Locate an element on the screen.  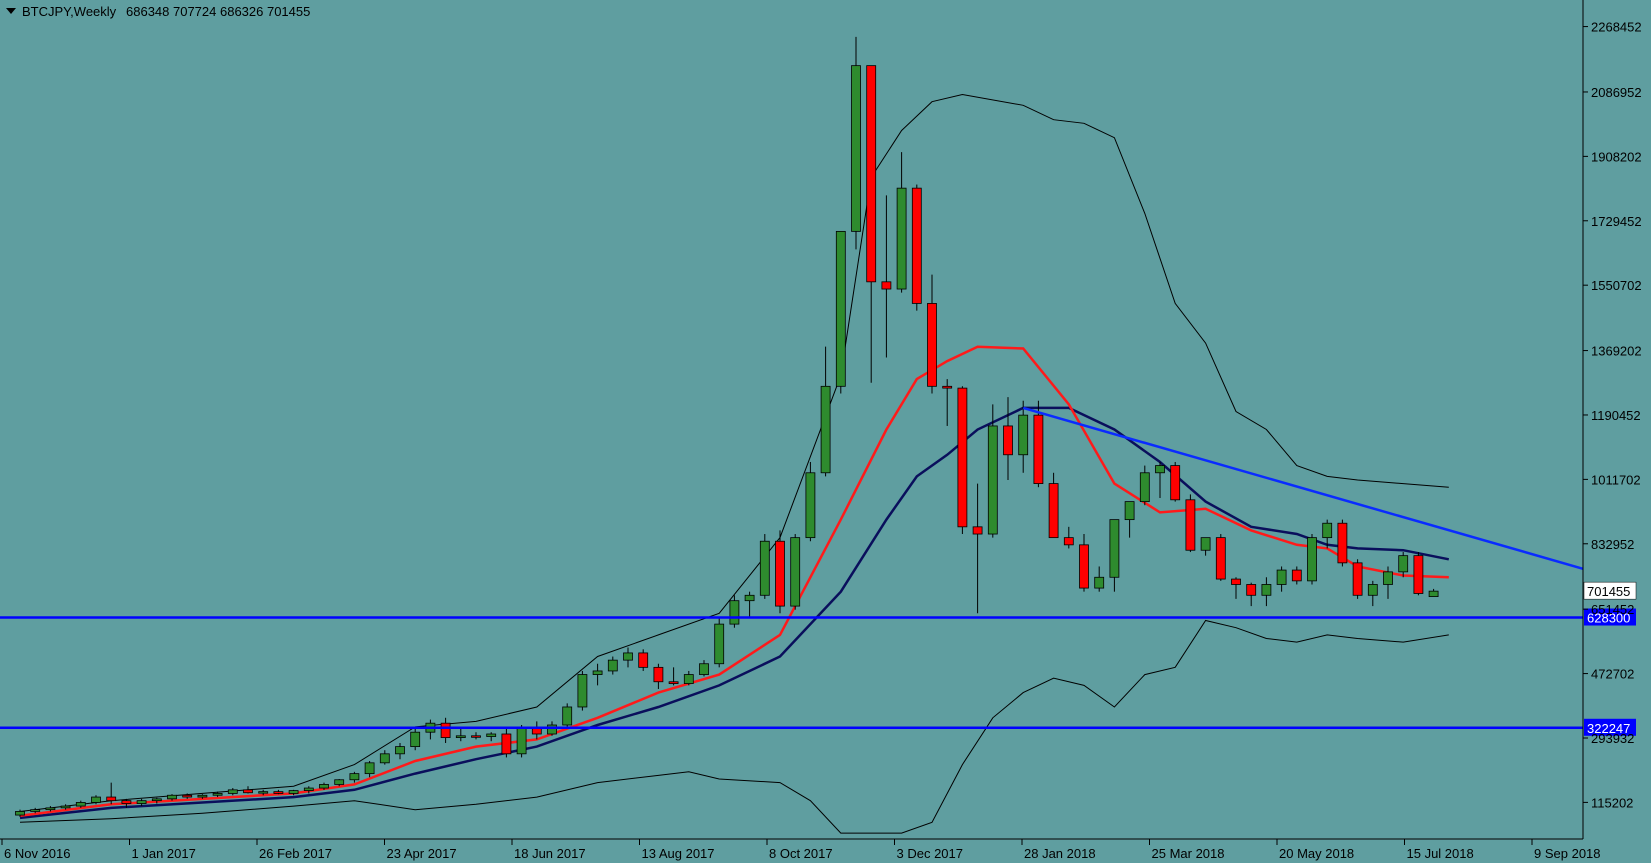
x-tick-label: 8 Oct 2017 is located at coordinates (801, 853).